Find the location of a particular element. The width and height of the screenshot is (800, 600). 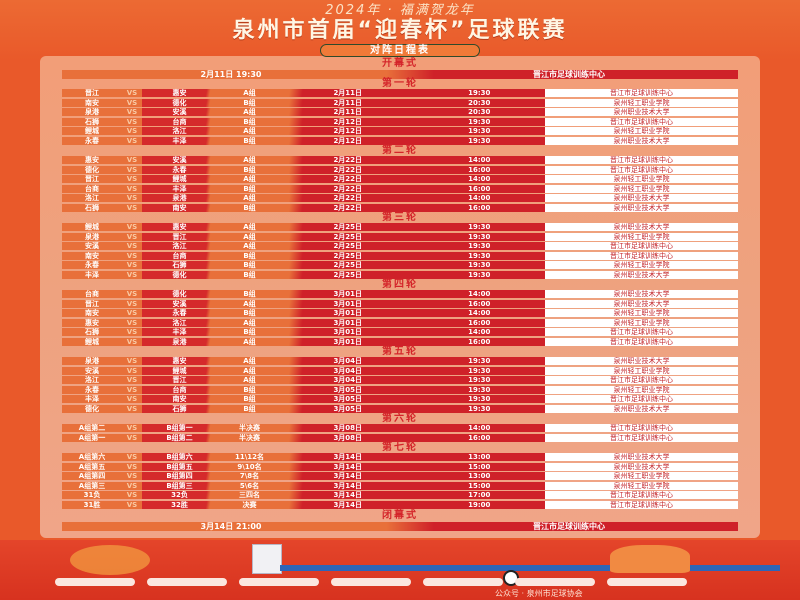

match-datetime: 2月22日 16:00 is located at coordinates (413, 169).